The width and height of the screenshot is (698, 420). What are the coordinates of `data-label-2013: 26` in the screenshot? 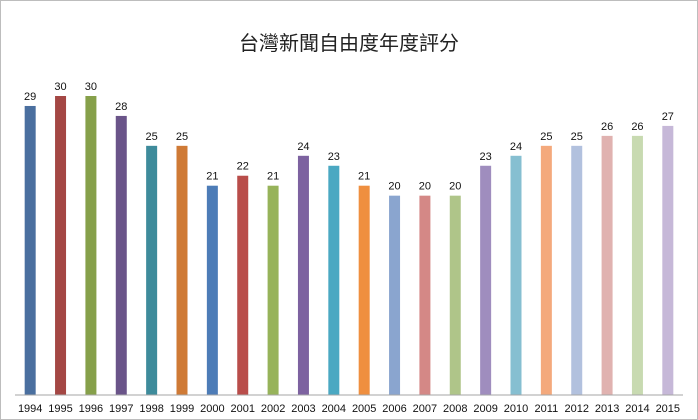 It's located at (607, 127).